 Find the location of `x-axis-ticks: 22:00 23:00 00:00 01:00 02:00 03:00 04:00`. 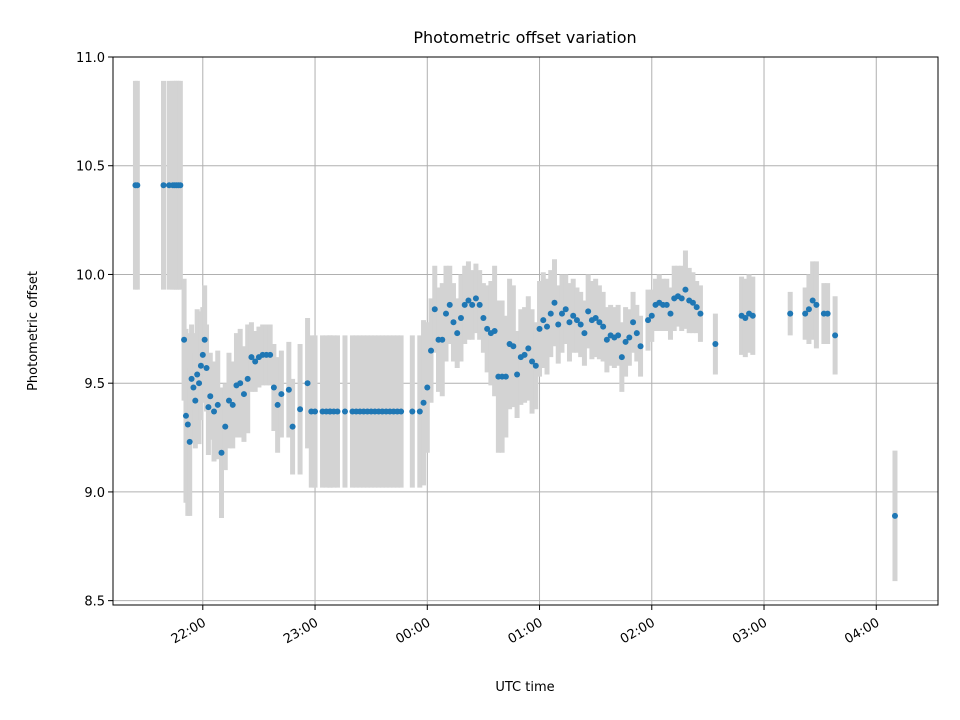

x-axis-ticks: 22:00 23:00 00:00 01:00 02:00 03:00 04:00 is located at coordinates (525, 626).